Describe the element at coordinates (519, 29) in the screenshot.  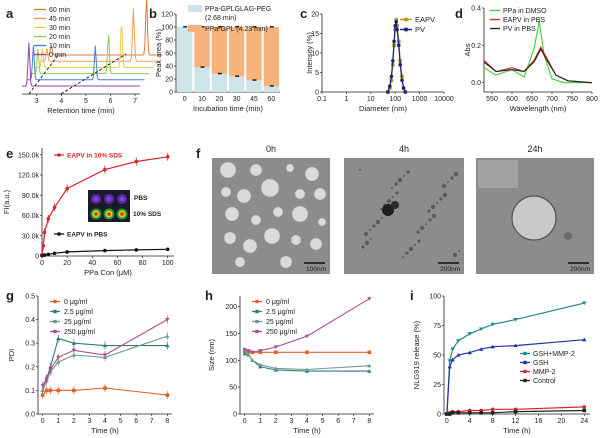
I see `legend-label: PV in PBS` at that location.